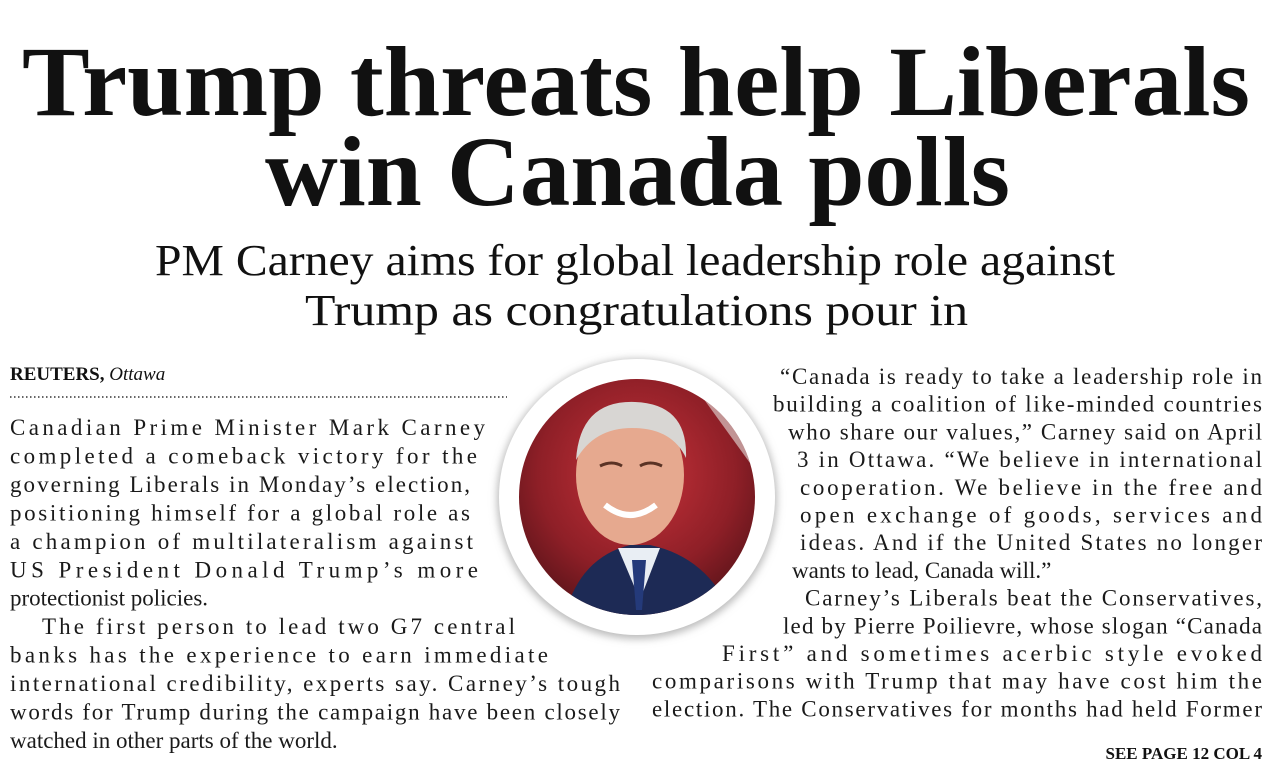 This screenshot has width=1274, height=777. I want to click on photo, so click(637, 499).